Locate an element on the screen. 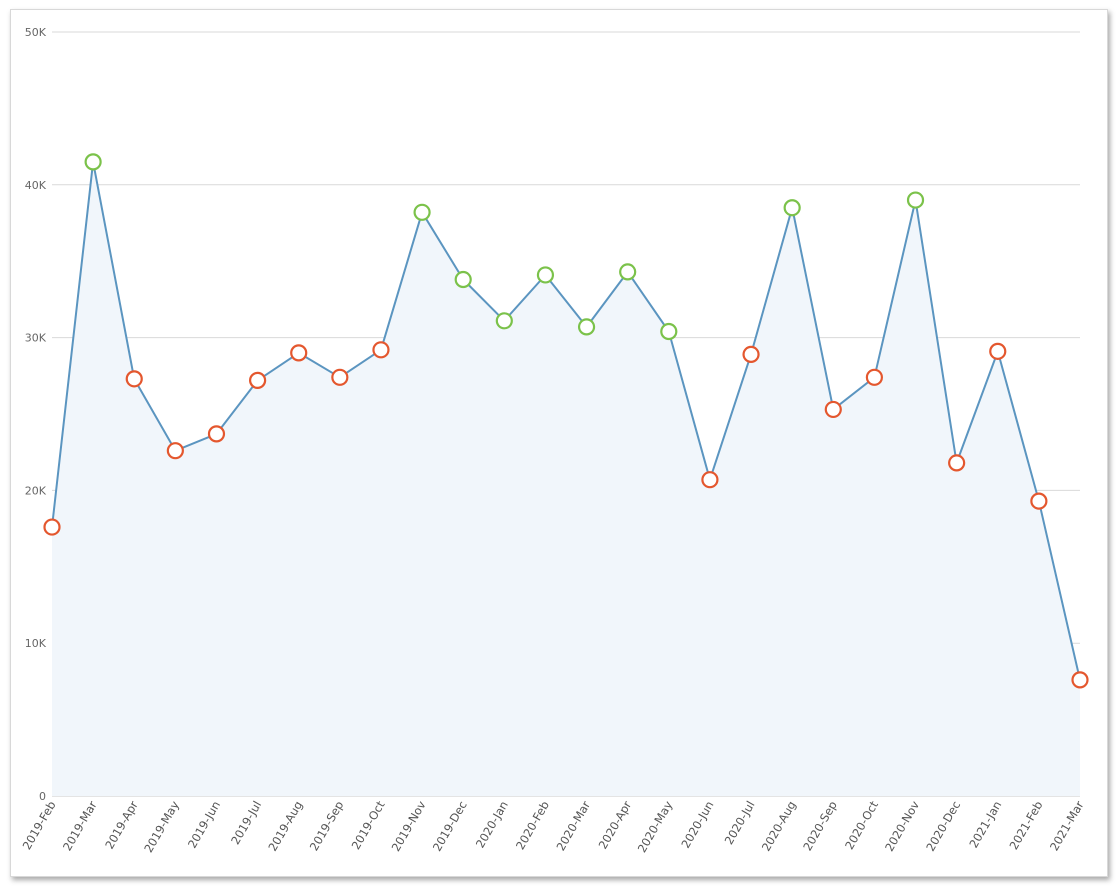 This screenshot has height=889, width=1118. x-tick-label: 2019-Oct is located at coordinates (368, 825).